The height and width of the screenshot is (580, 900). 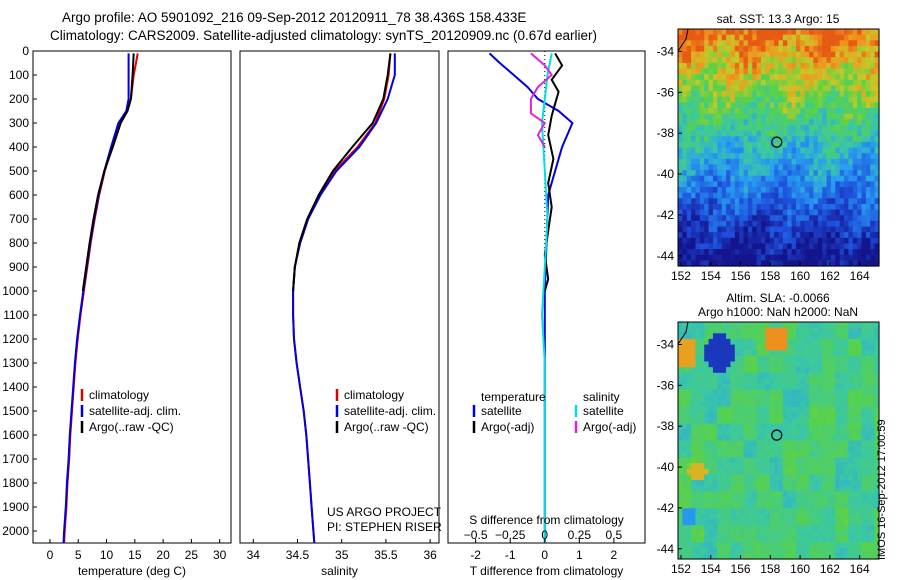 What do you see at coordinates (779, 148) in the screenshot?
I see `sst-map-group` at bounding box center [779, 148].